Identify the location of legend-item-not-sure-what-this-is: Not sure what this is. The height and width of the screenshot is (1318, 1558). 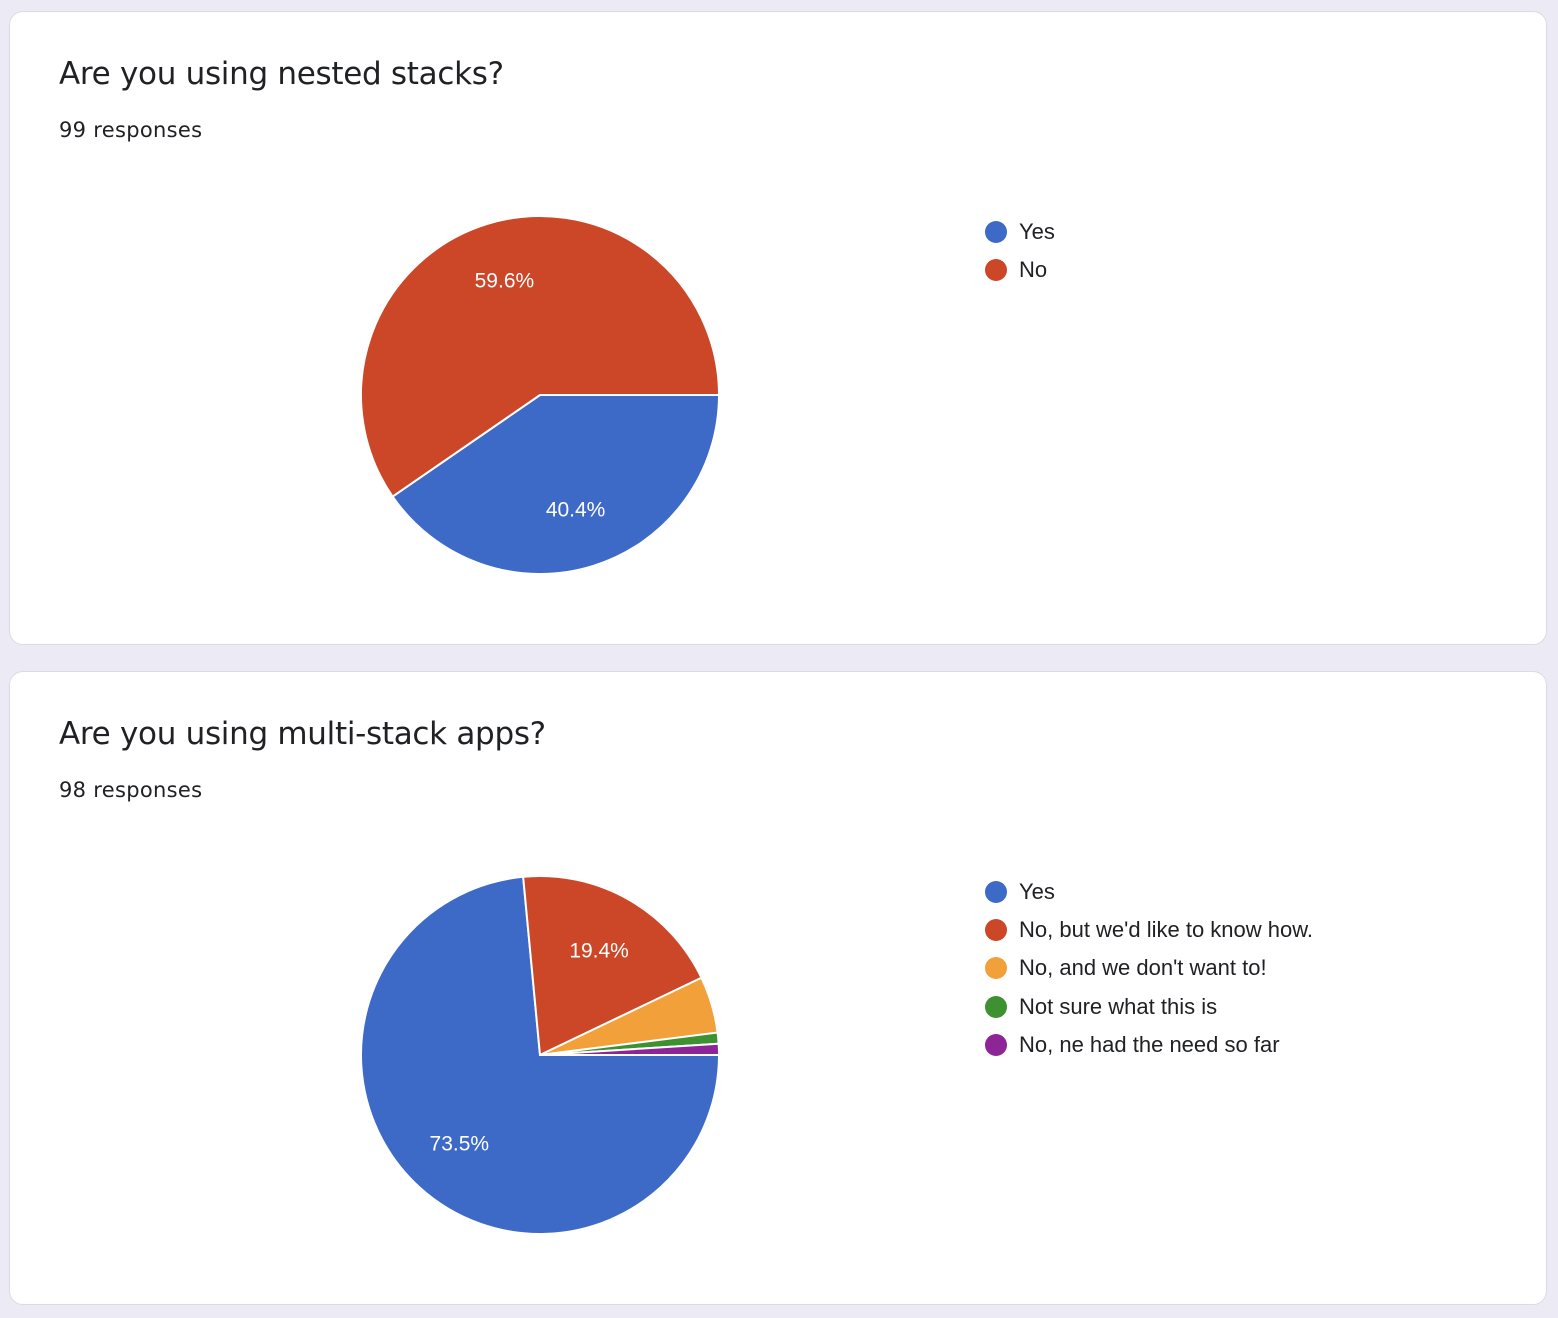
(1149, 1007).